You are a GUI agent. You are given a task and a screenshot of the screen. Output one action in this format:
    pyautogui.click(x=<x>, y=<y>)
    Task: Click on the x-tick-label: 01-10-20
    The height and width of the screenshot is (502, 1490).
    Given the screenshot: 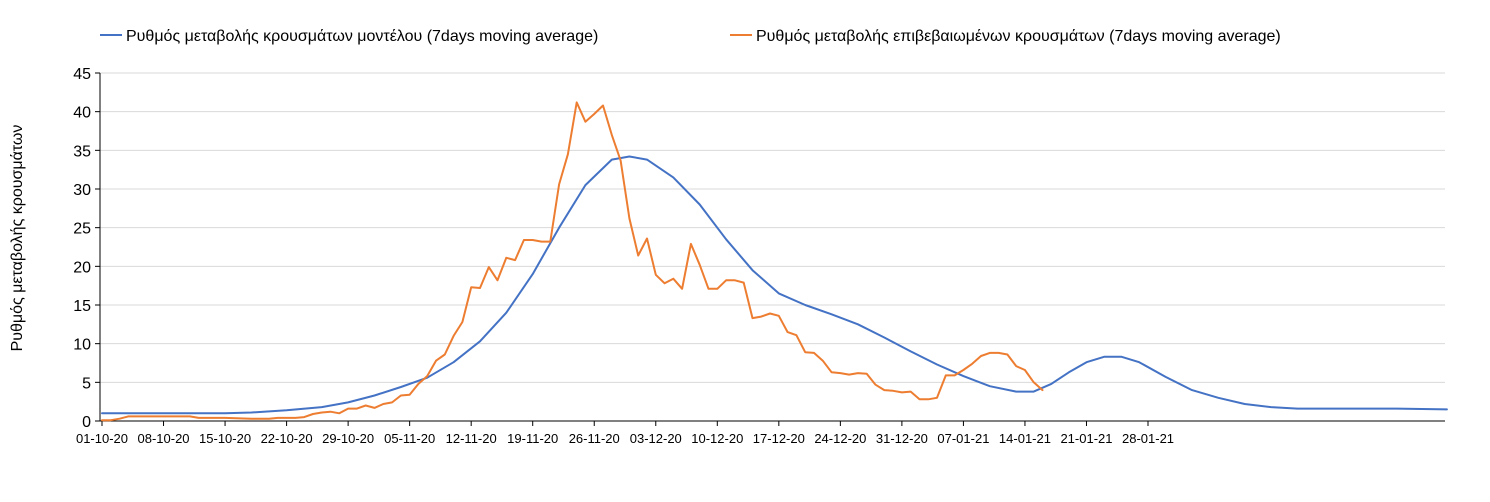 What is the action you would take?
    pyautogui.click(x=102, y=438)
    